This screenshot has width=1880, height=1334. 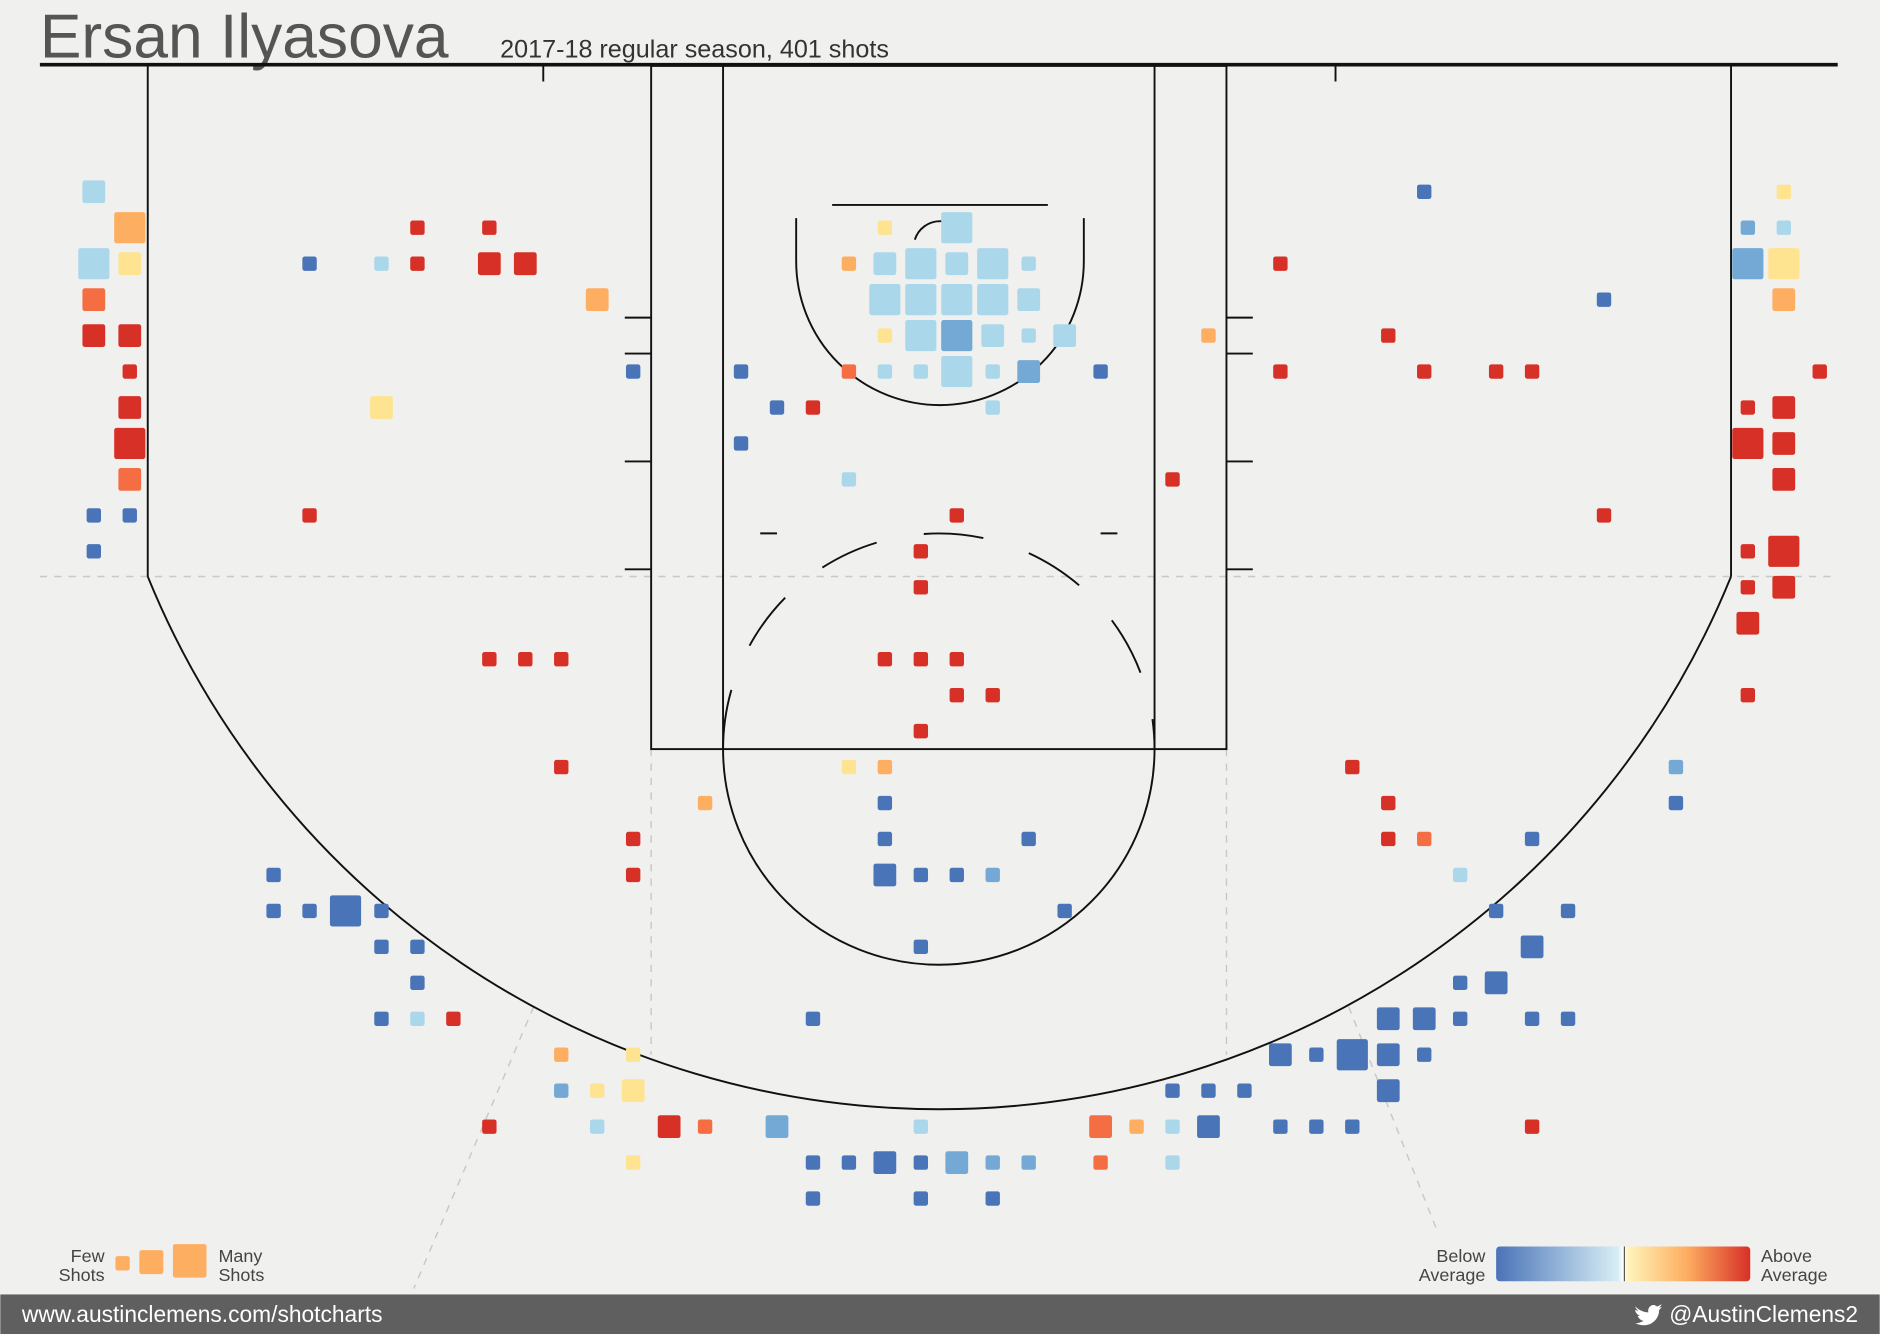 I want to click on footer-link: www.austinclemens.com/shotcharts, so click(x=202, y=1314).